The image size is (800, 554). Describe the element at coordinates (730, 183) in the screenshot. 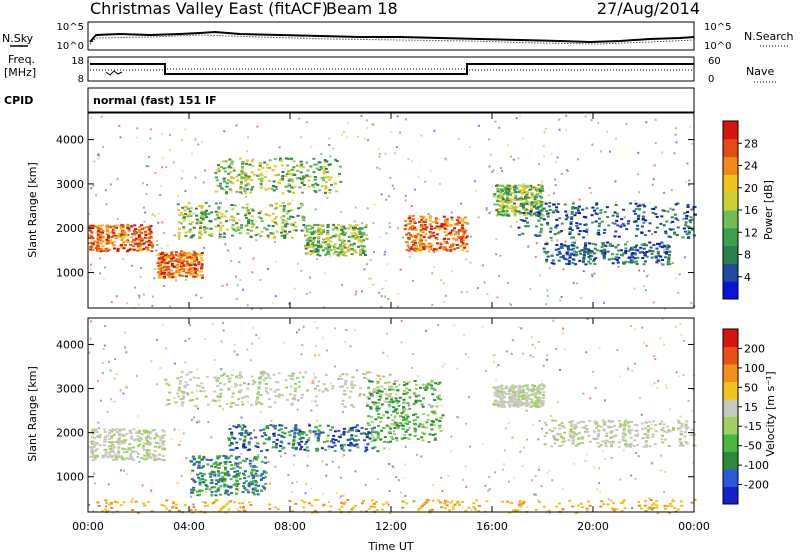

I see `power-colorbar-segment` at that location.